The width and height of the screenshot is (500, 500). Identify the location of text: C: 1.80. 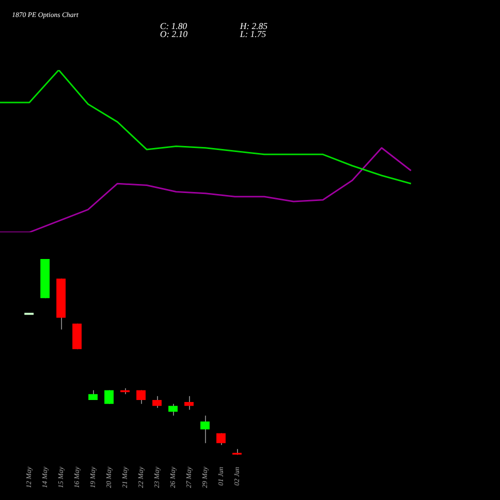
(174, 26).